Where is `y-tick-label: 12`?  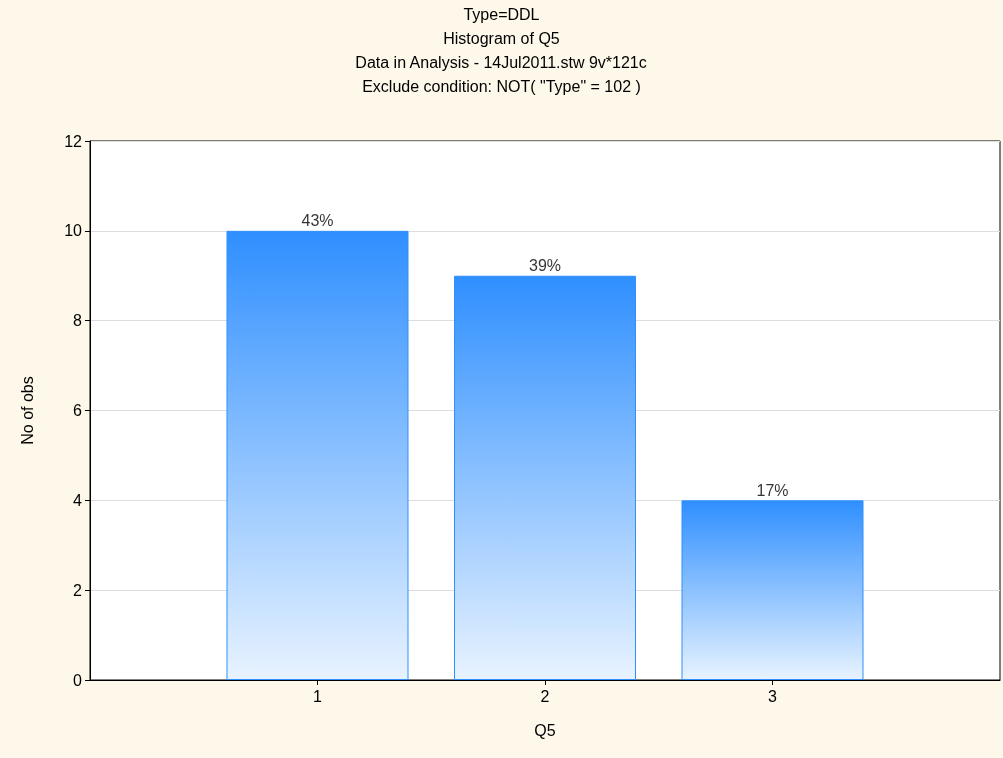 y-tick-label: 12 is located at coordinates (73, 141).